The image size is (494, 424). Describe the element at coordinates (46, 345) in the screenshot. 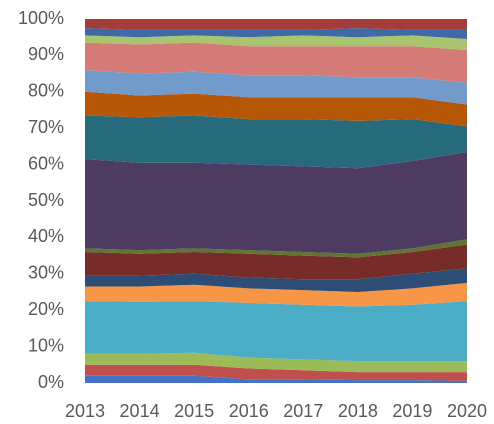

I see `y-tick-label: 10%` at that location.